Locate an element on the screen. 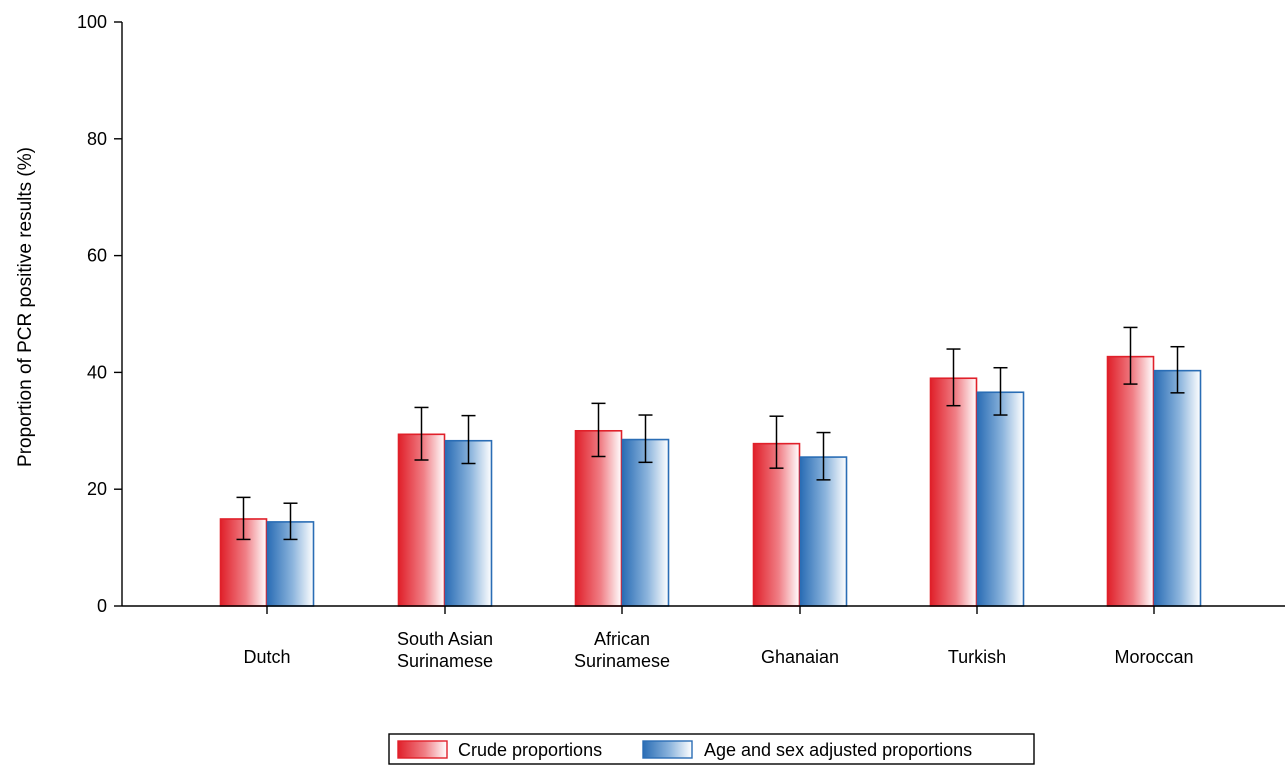 This screenshot has height=773, width=1285. y-tick-label: 40 is located at coordinates (97, 372).